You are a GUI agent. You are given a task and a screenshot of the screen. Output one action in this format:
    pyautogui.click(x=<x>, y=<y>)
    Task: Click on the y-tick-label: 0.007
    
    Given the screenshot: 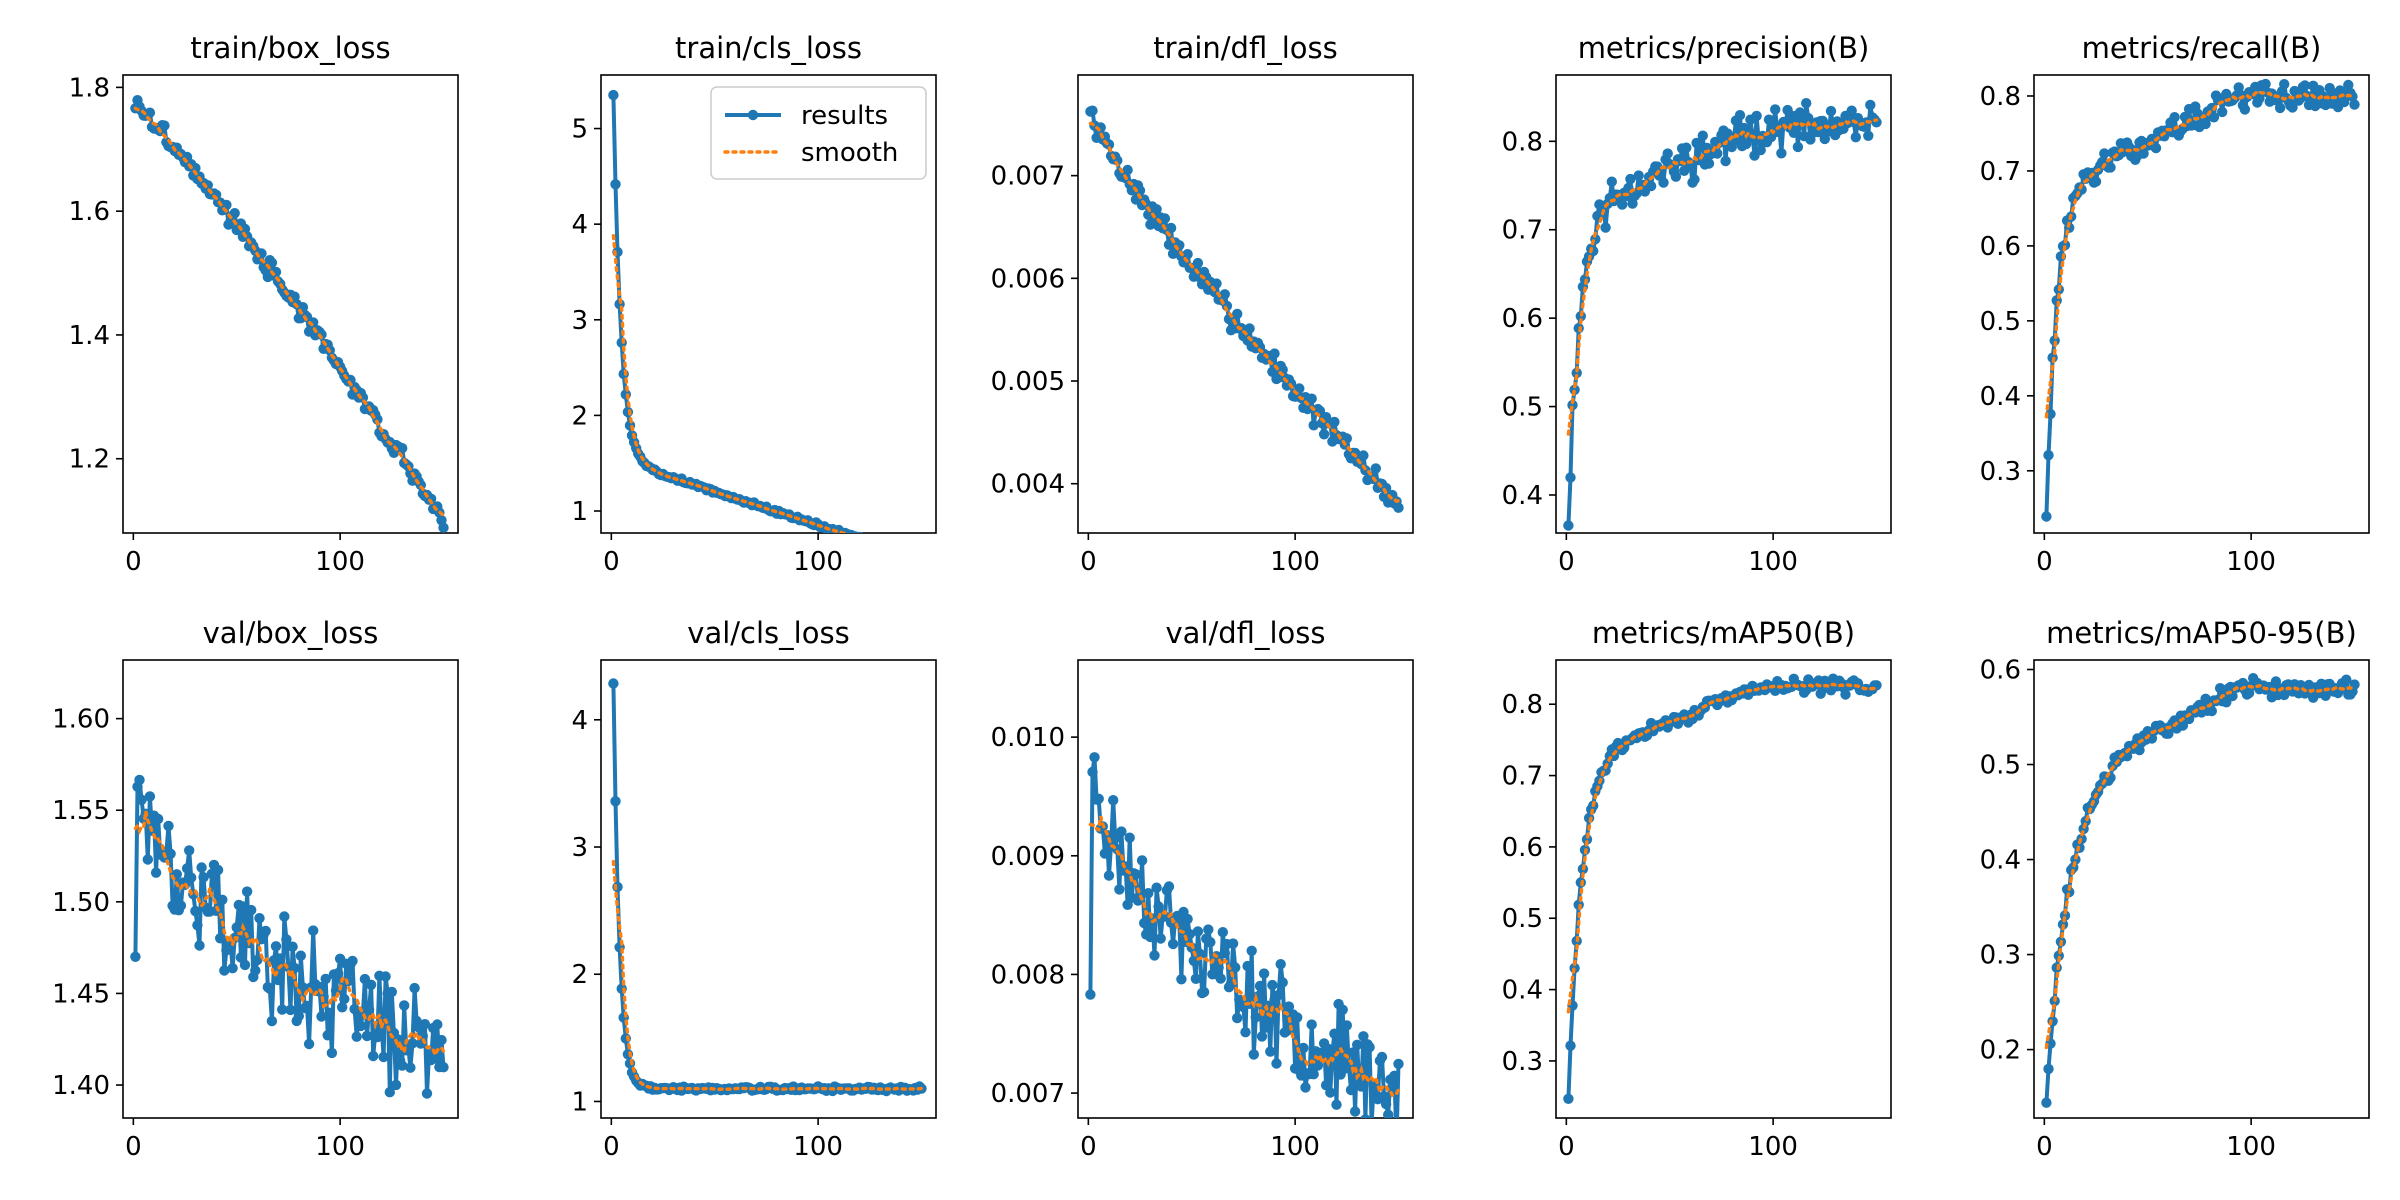 What is the action you would take?
    pyautogui.click(x=1028, y=177)
    